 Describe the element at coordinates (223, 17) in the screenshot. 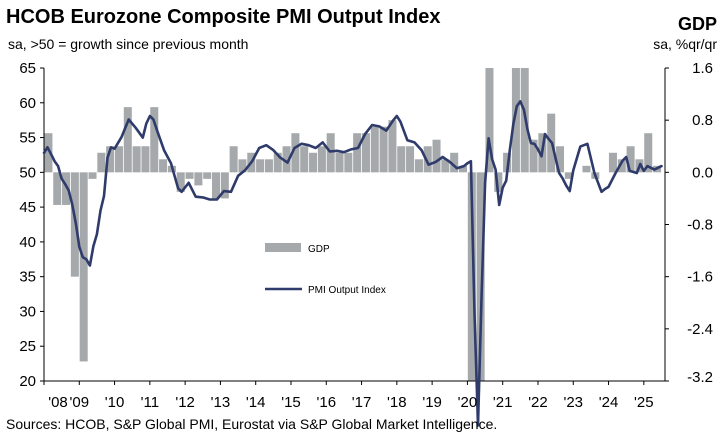

I see `chart-title: HCOB Eurozone Composite PMI Output Index` at that location.